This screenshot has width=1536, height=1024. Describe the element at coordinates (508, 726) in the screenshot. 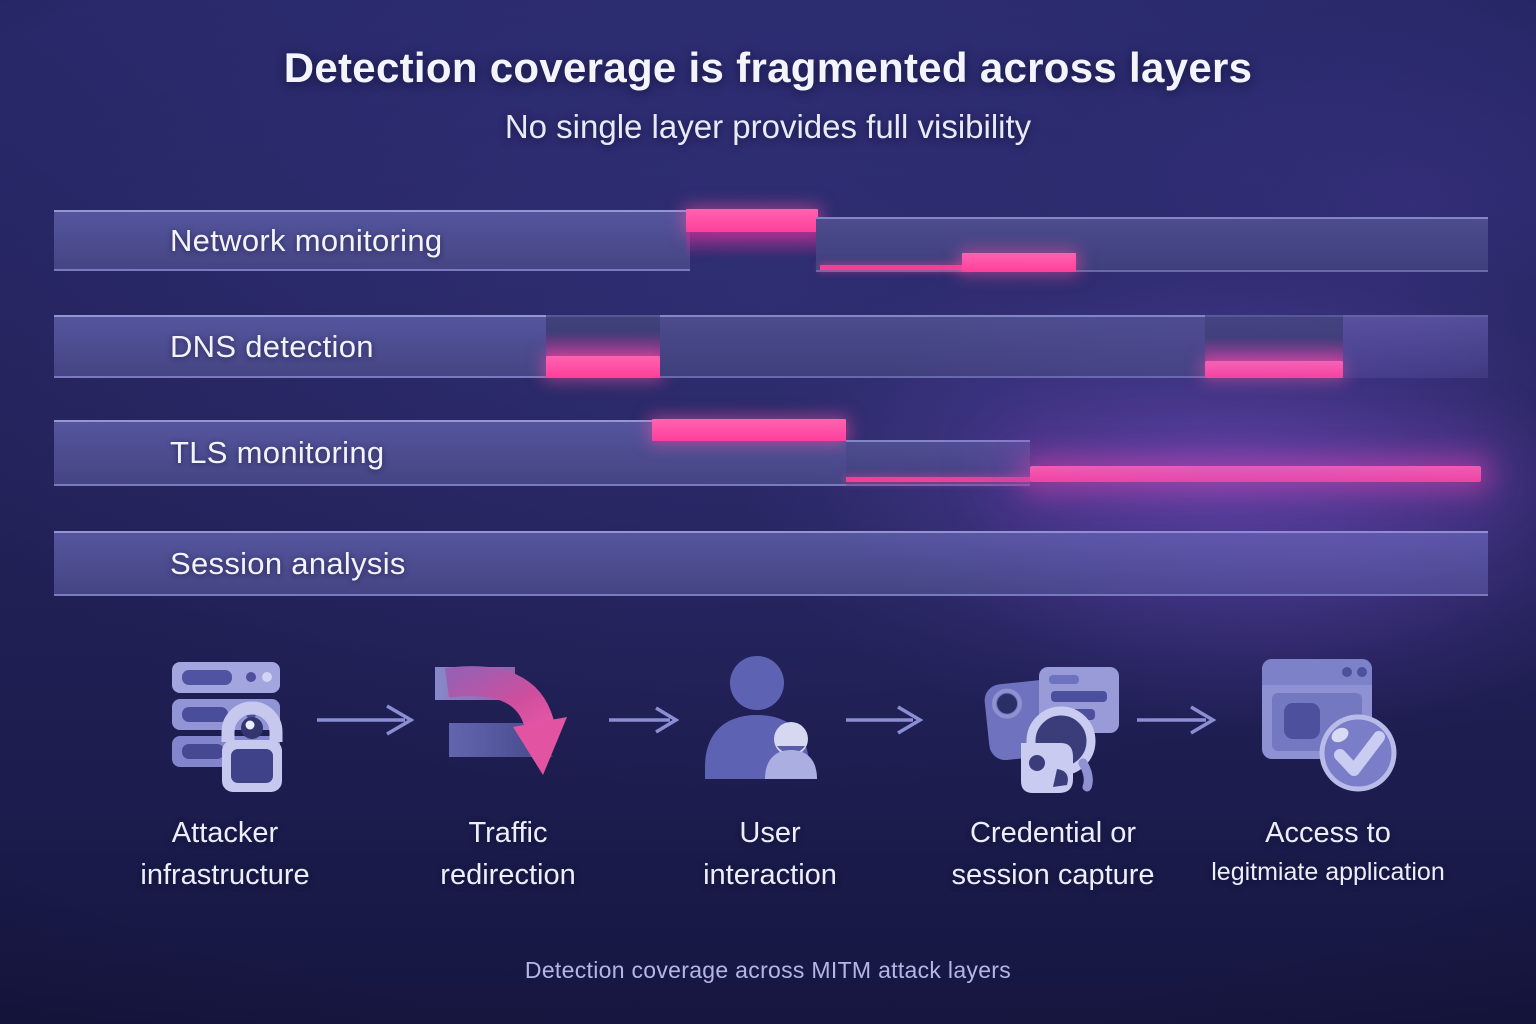

I see `traffic-redirection-icon` at that location.